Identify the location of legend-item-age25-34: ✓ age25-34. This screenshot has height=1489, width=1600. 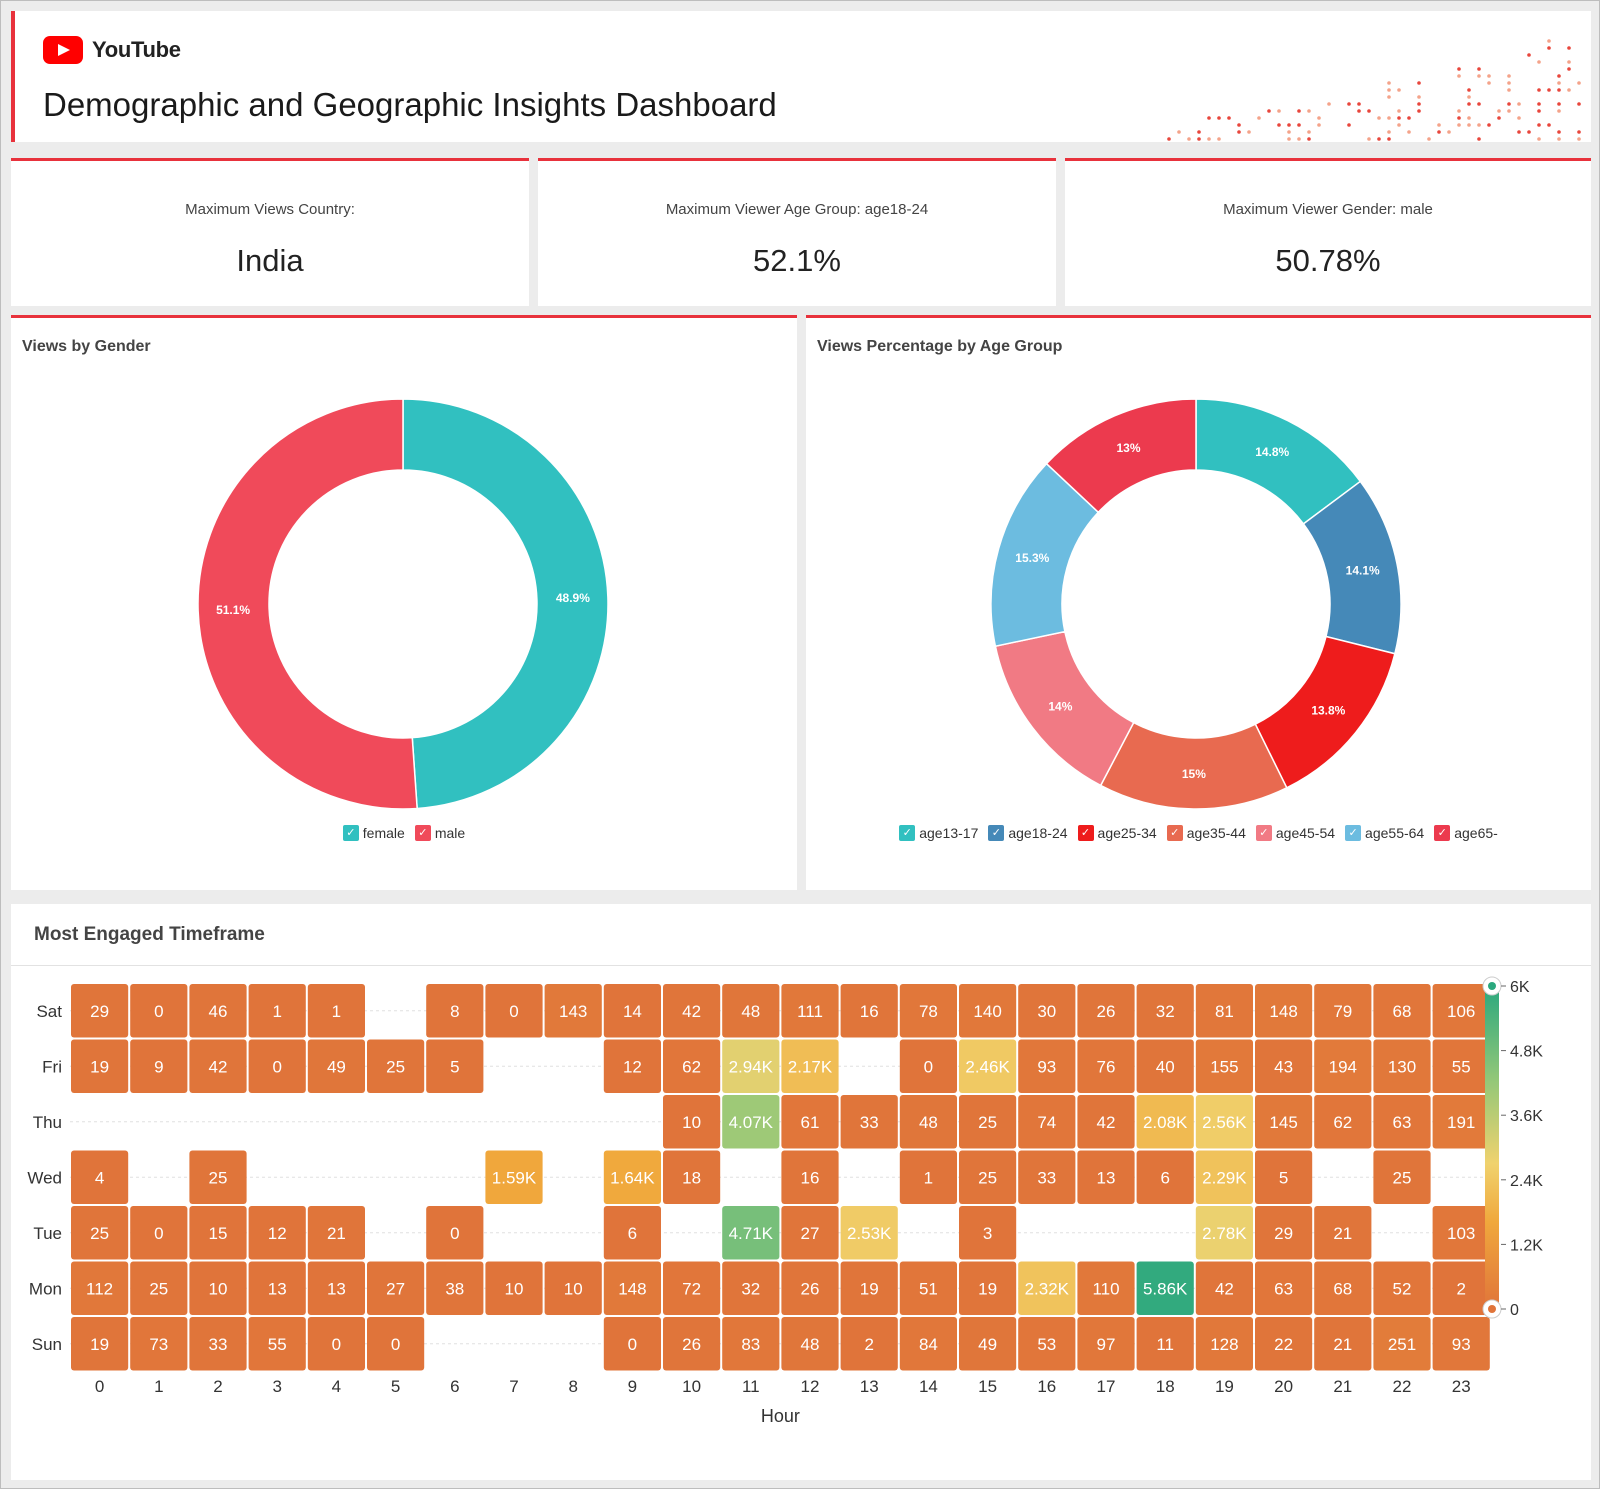
(1117, 833).